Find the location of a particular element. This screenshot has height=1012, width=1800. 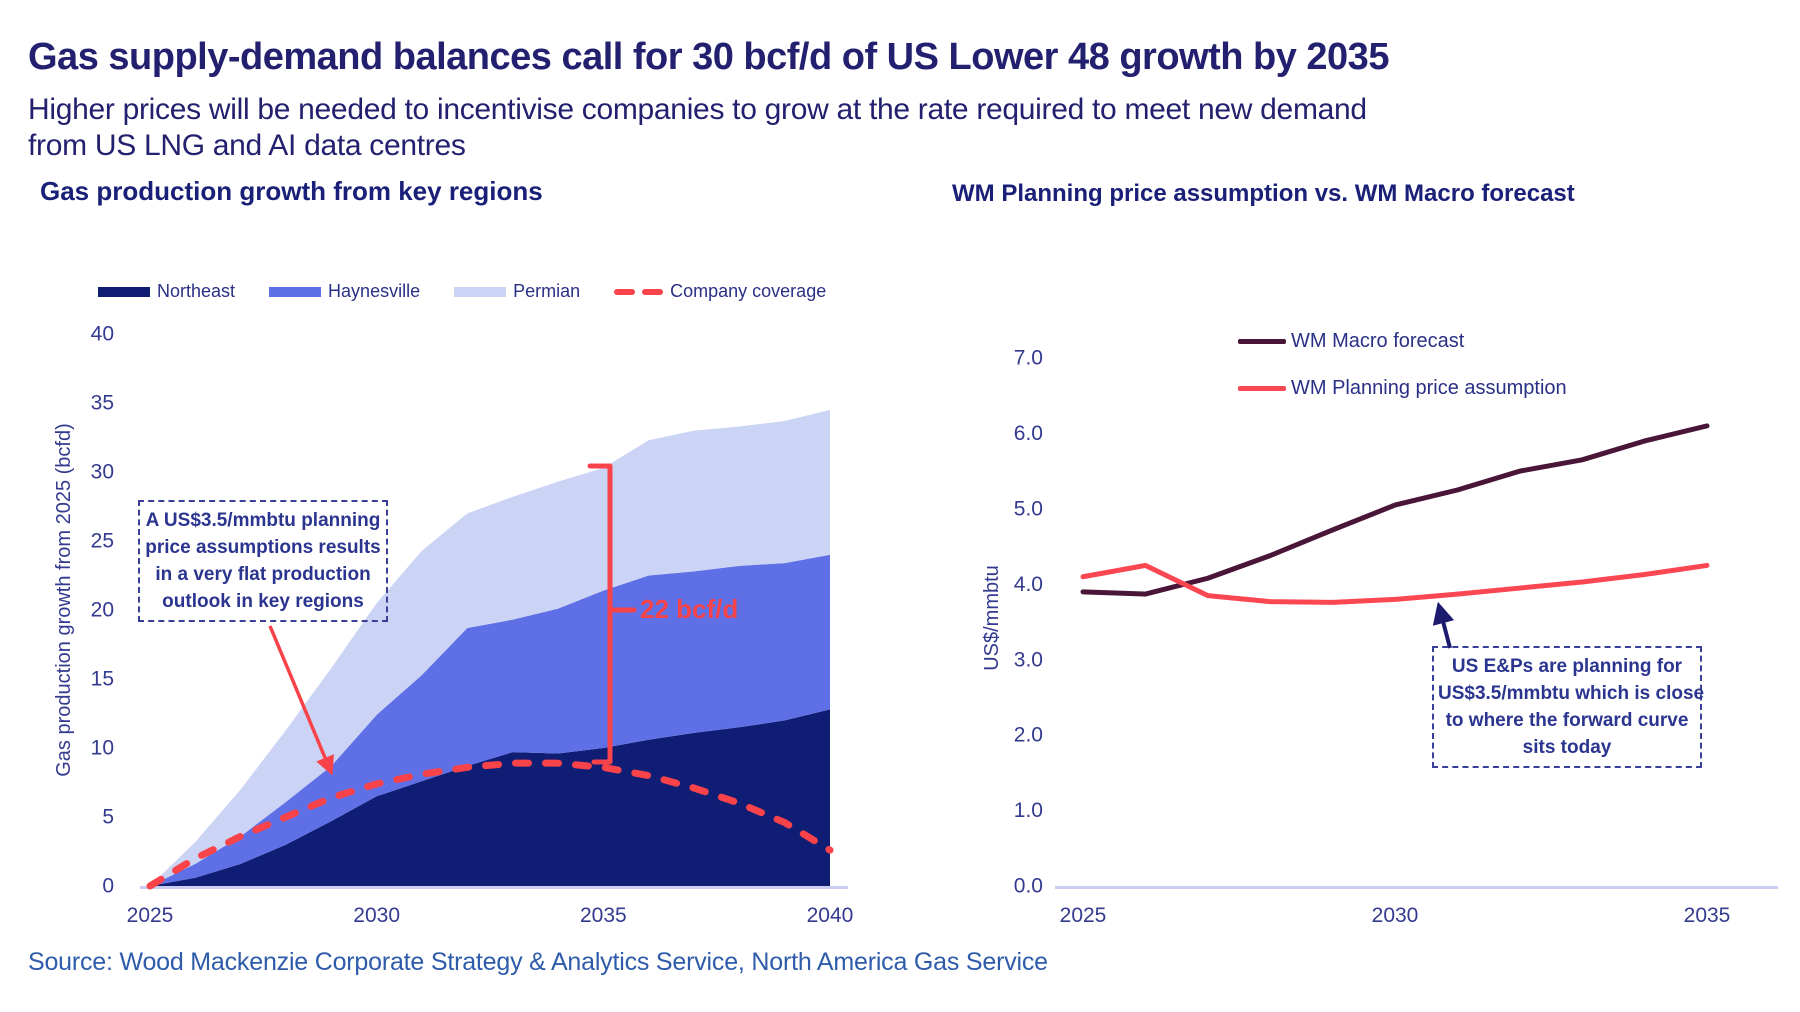

wm-planning-swatch is located at coordinates (1262, 388).